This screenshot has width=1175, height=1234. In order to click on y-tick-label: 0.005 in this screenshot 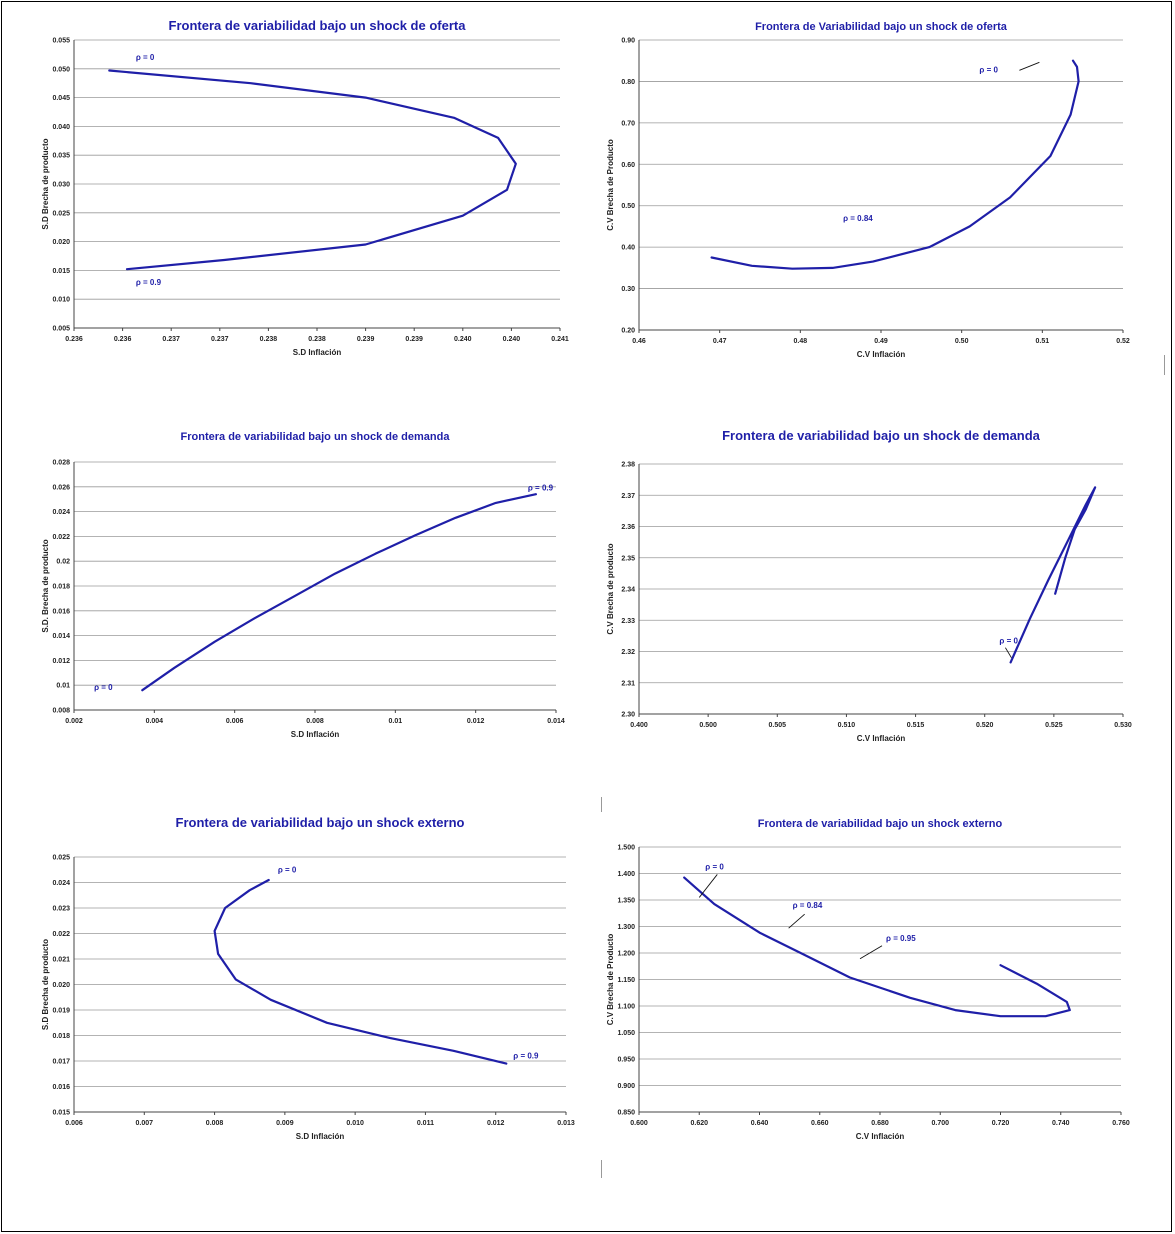, I will do `click(61, 329)`.